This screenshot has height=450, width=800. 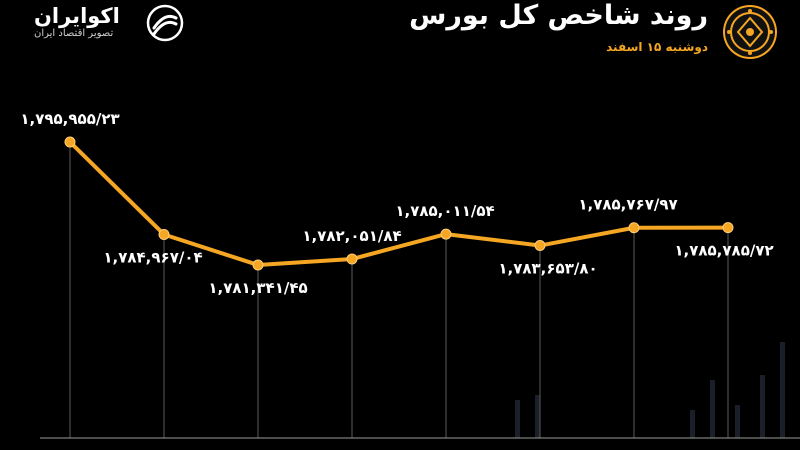 I want to click on data-label: ۱,۷۸۵,۰۱۱/۵۴, so click(x=444, y=211).